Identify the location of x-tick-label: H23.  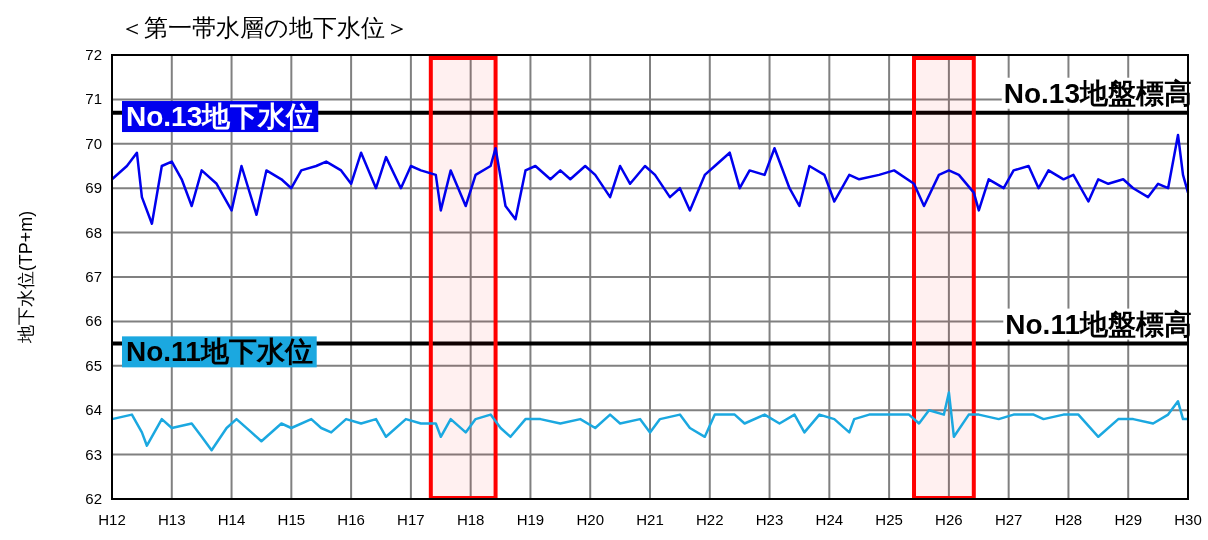
(769, 519).